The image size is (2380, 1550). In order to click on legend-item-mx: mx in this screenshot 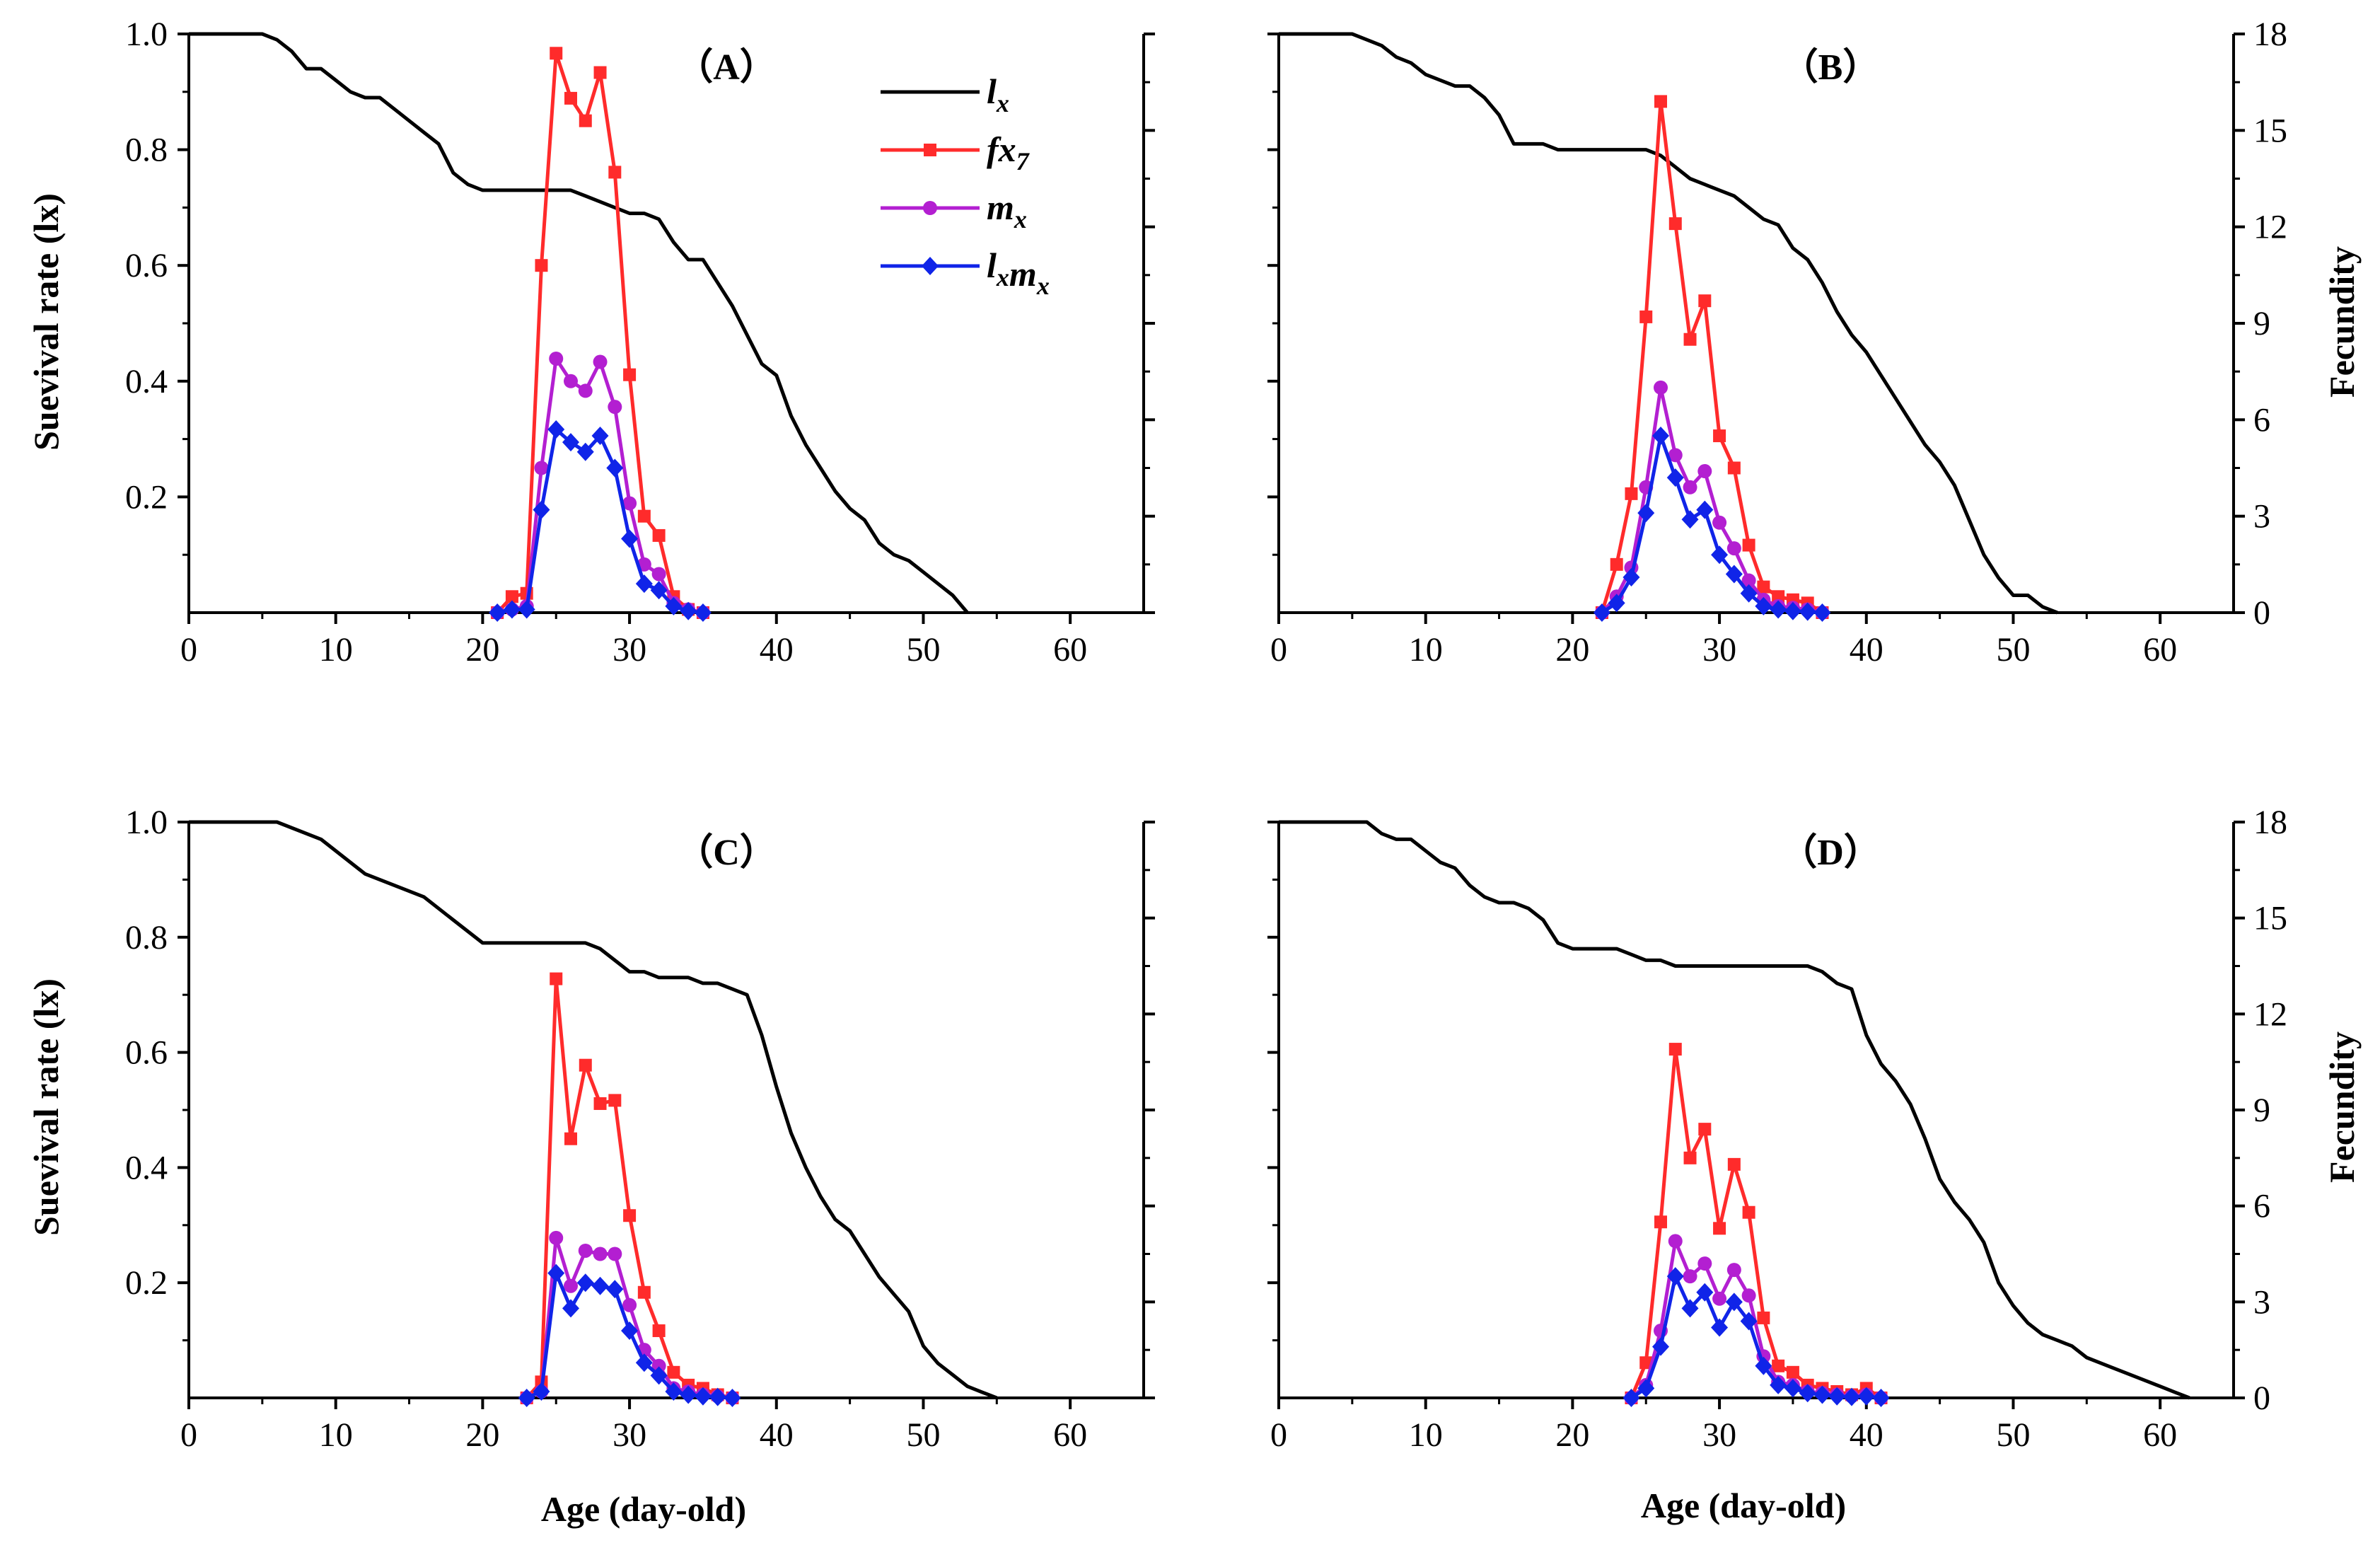, I will do `click(954, 210)`.